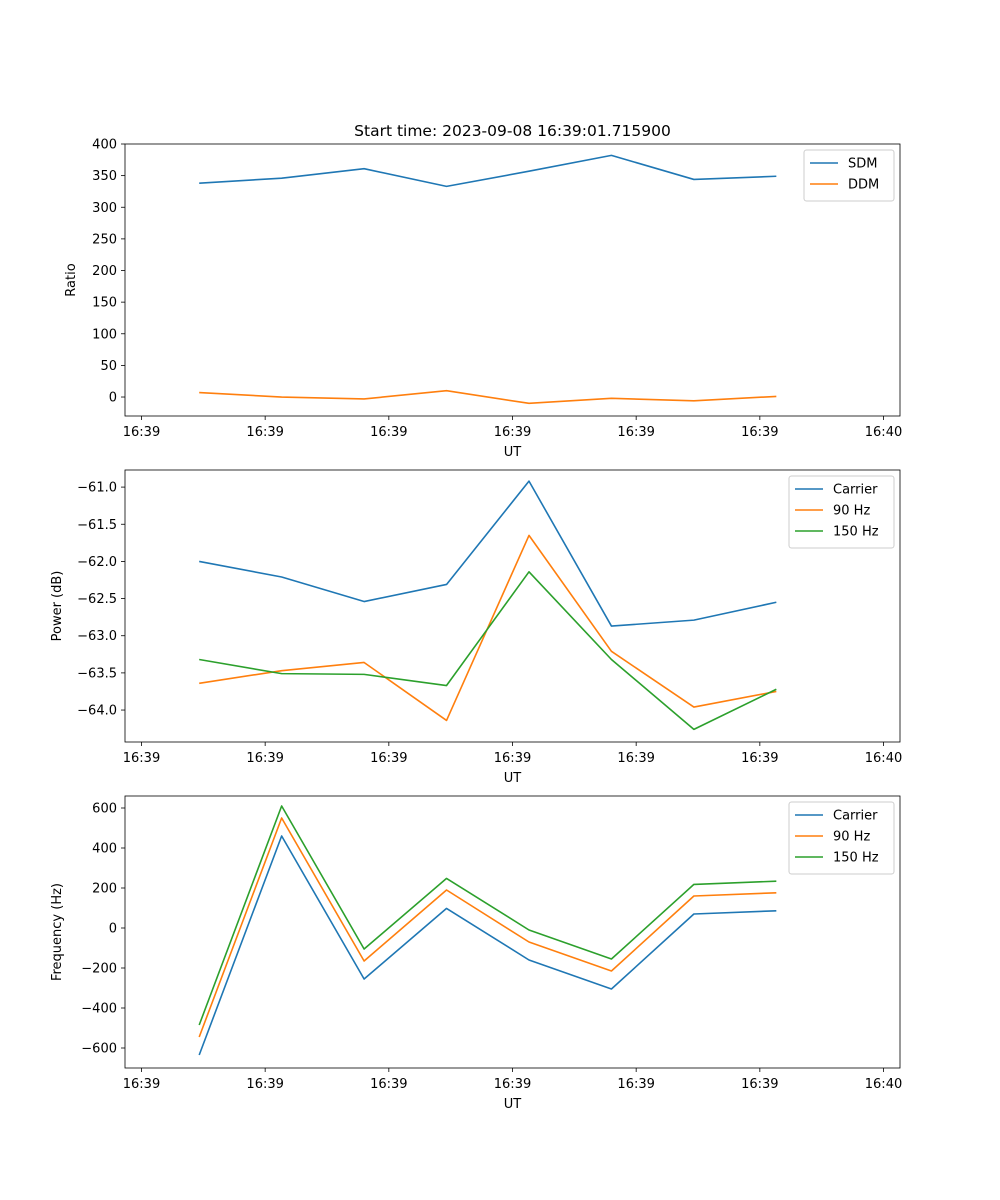  Describe the element at coordinates (104, 809) in the screenshot. I see `y-tick-label: 600` at that location.